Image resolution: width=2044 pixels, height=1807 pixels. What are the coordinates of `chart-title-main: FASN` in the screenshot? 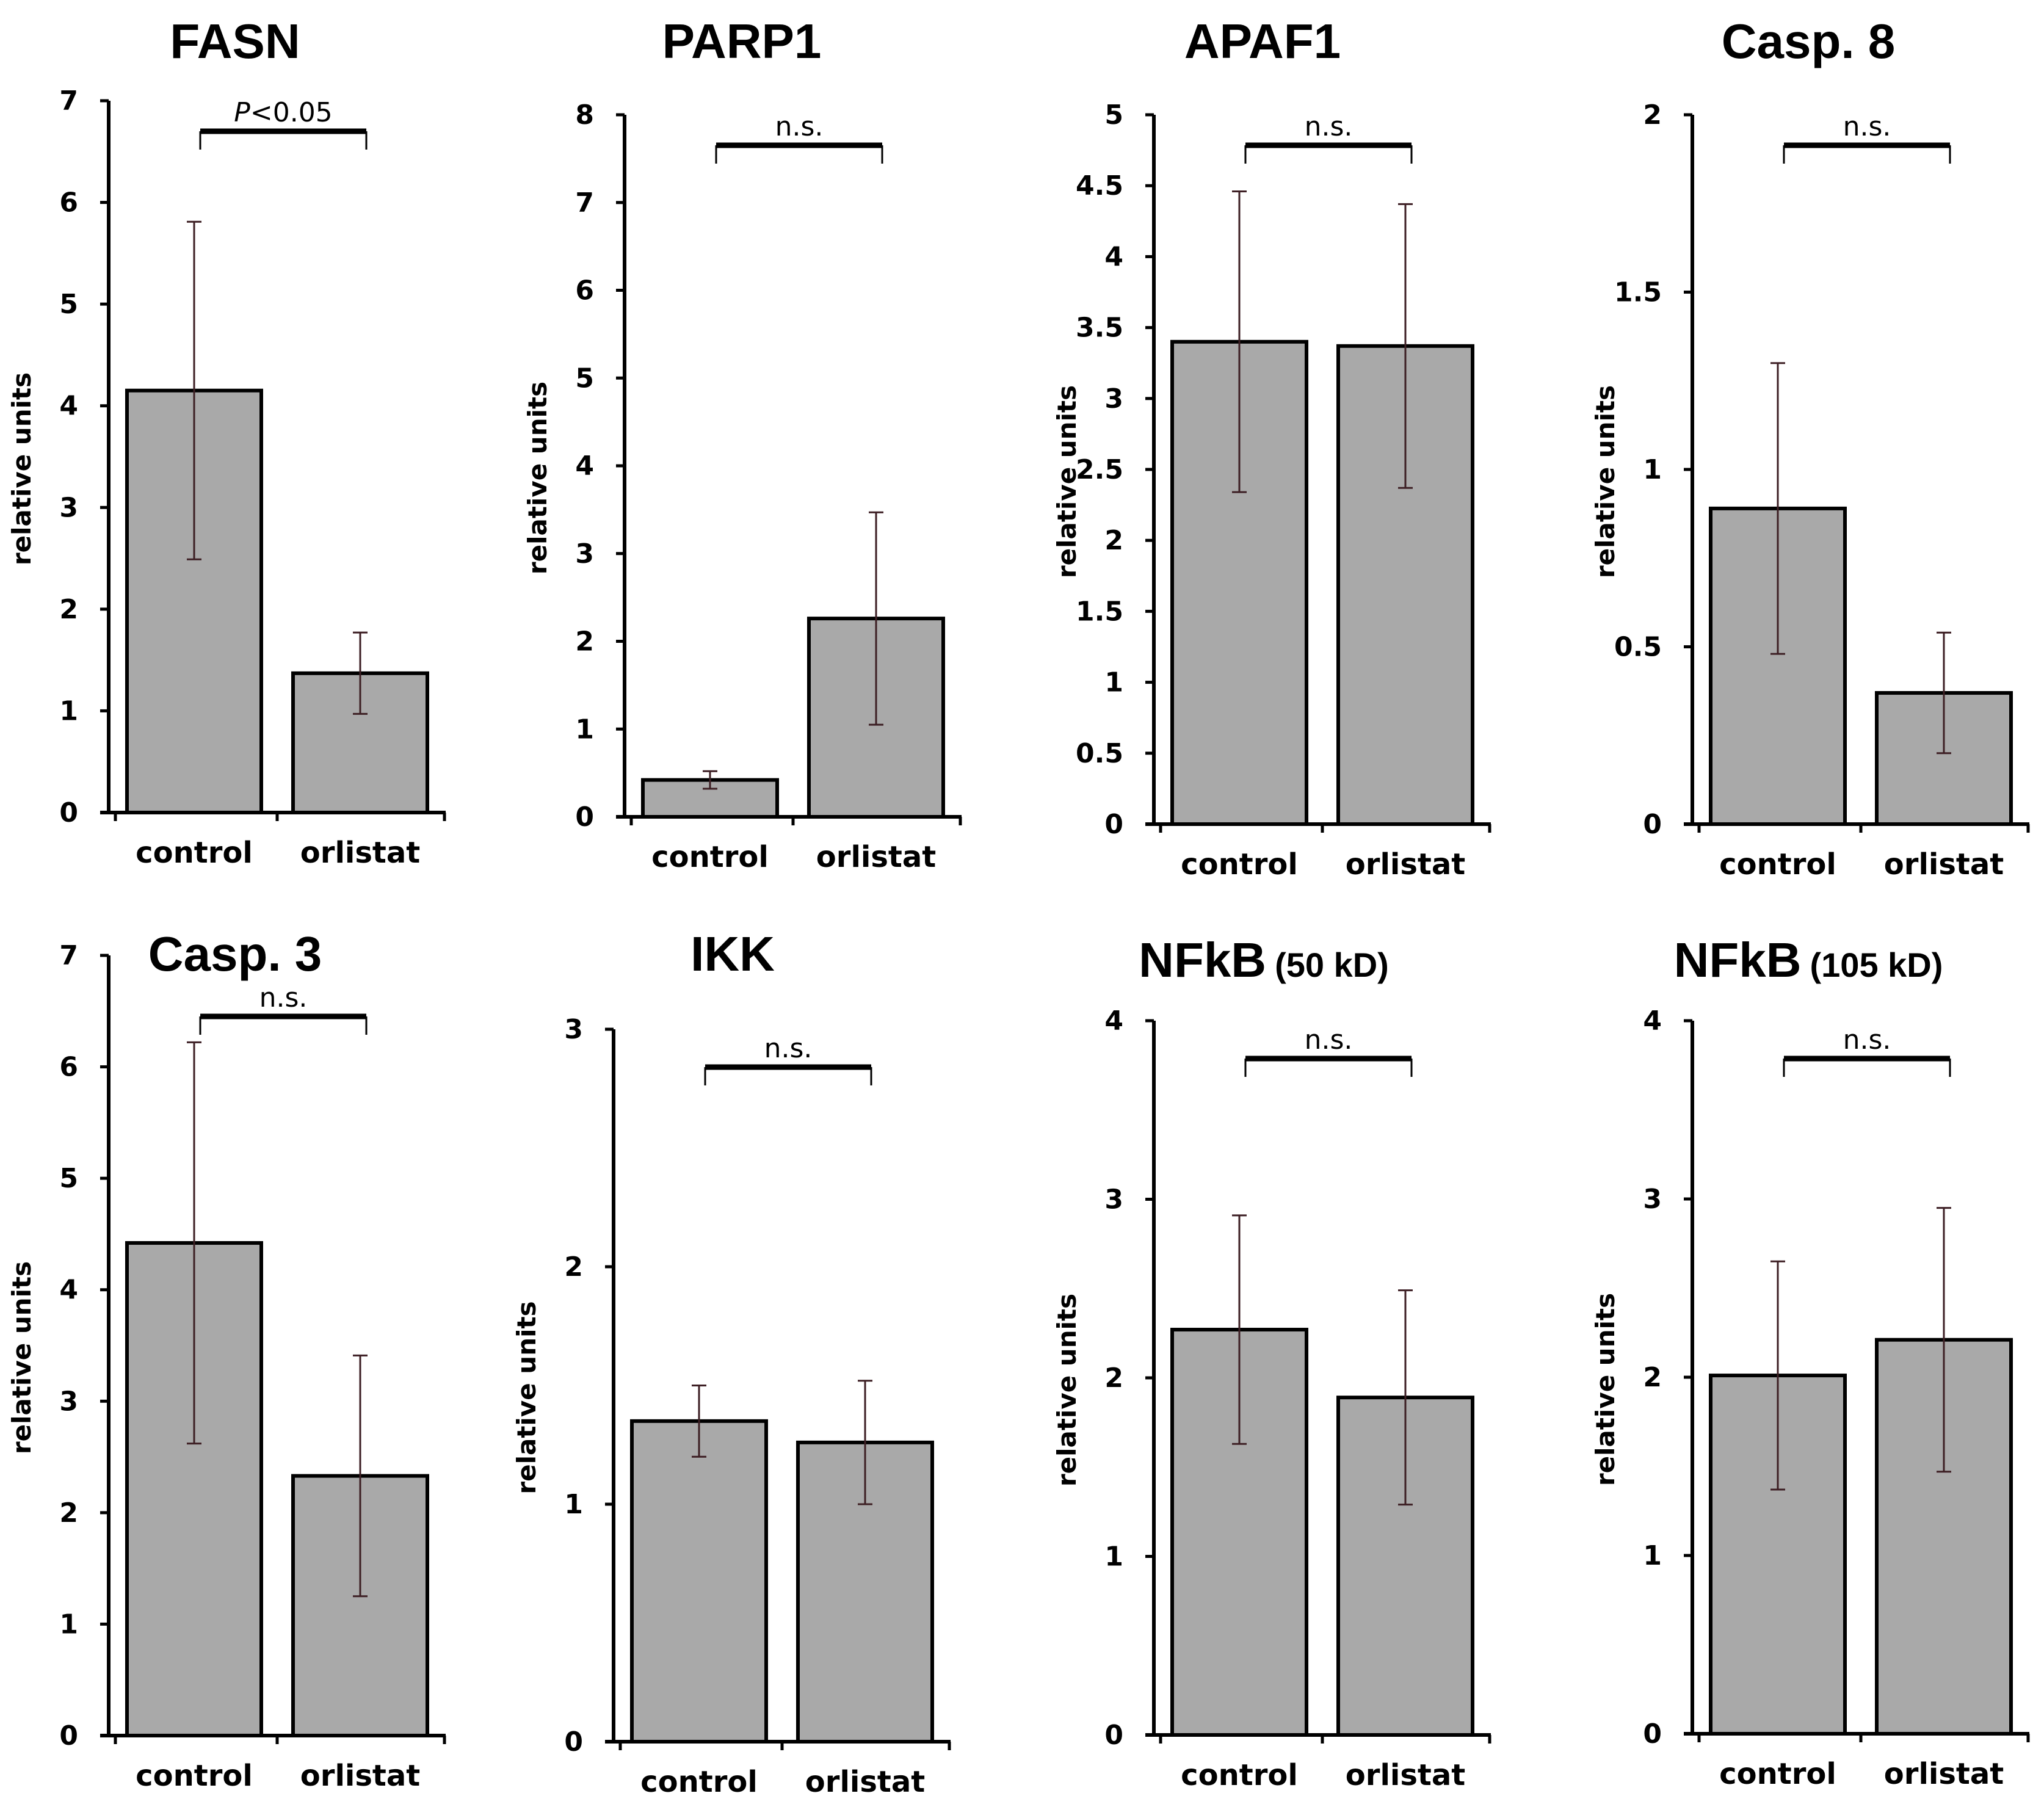 It's located at (235, 41).